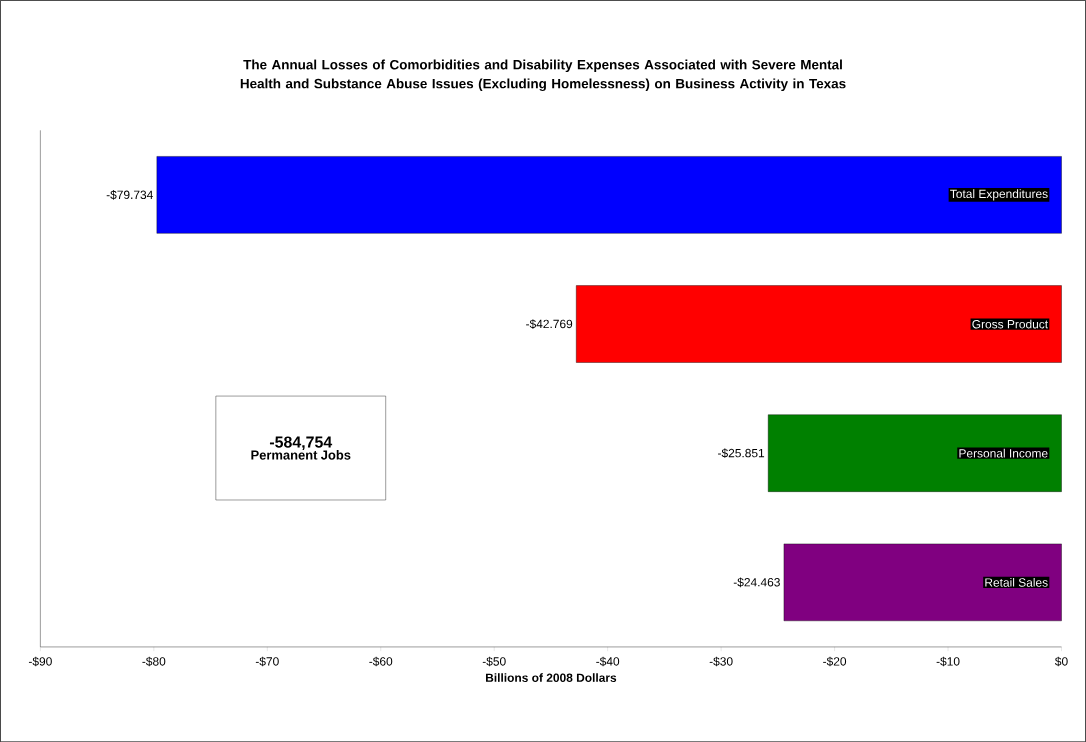 This screenshot has height=742, width=1086. I want to click on annotation: -584,754, so click(301, 443).